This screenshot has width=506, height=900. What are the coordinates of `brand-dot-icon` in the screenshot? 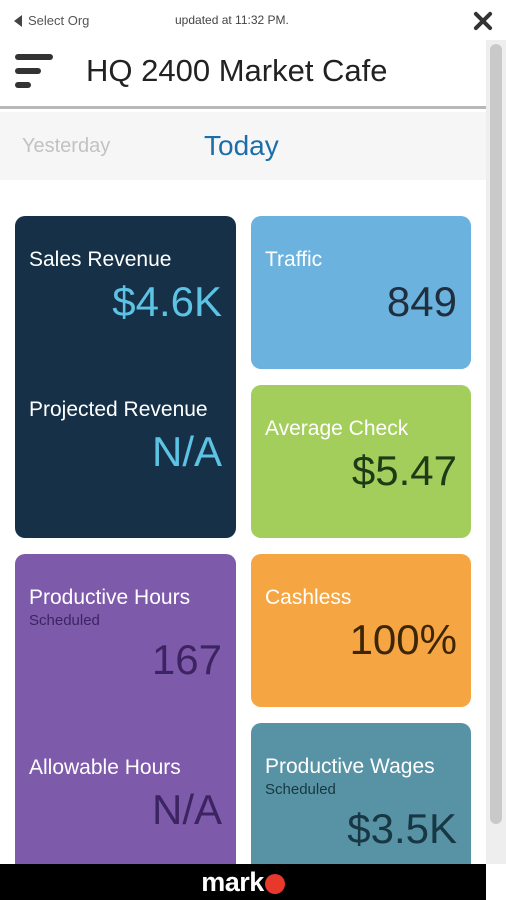 It's located at (274, 883).